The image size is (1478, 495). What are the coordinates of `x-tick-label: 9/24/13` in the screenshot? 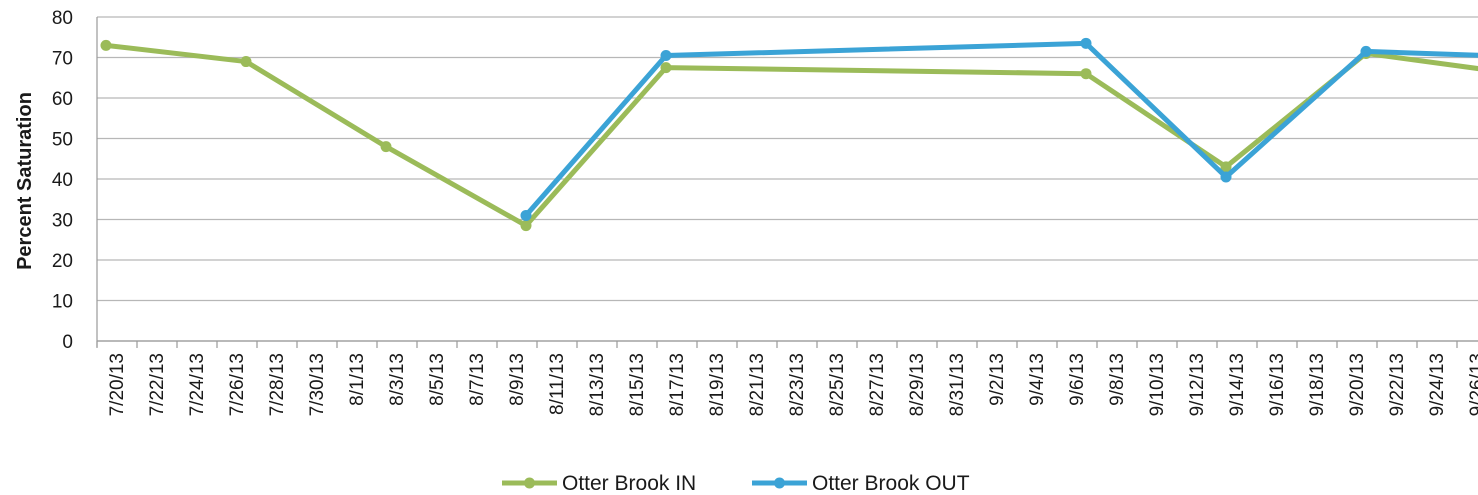 It's located at (1437, 384).